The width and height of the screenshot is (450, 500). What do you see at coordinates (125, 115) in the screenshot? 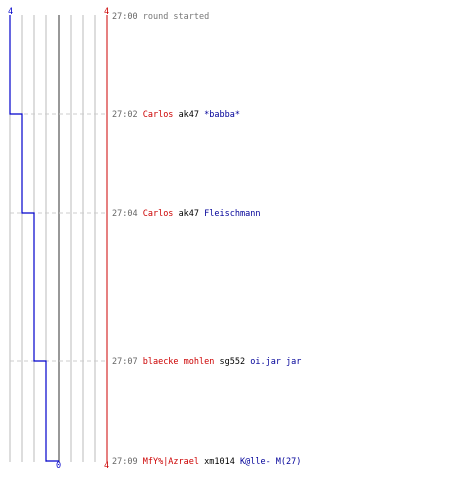
I see `event-time: 27:02` at bounding box center [125, 115].